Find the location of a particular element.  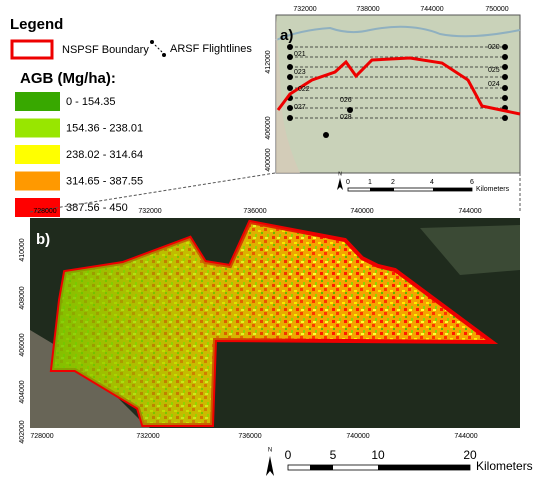

class-label: 0 - 154.35 is located at coordinates (91, 102).